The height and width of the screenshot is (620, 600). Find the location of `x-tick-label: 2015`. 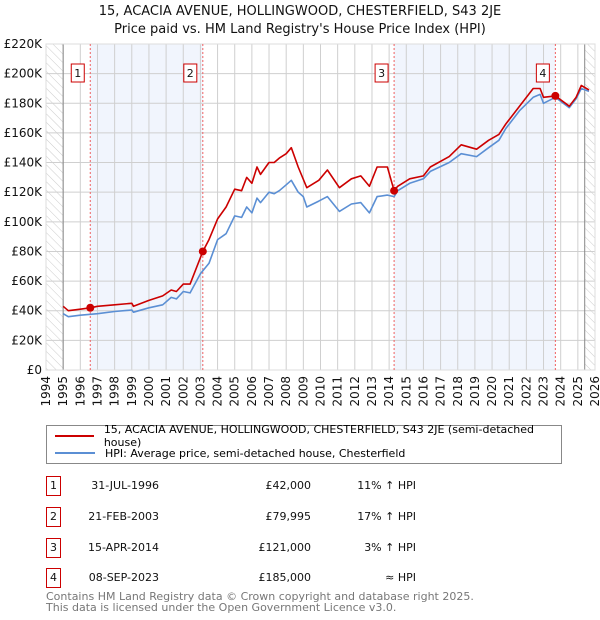

x-tick-label: 2015 is located at coordinates (406, 391).